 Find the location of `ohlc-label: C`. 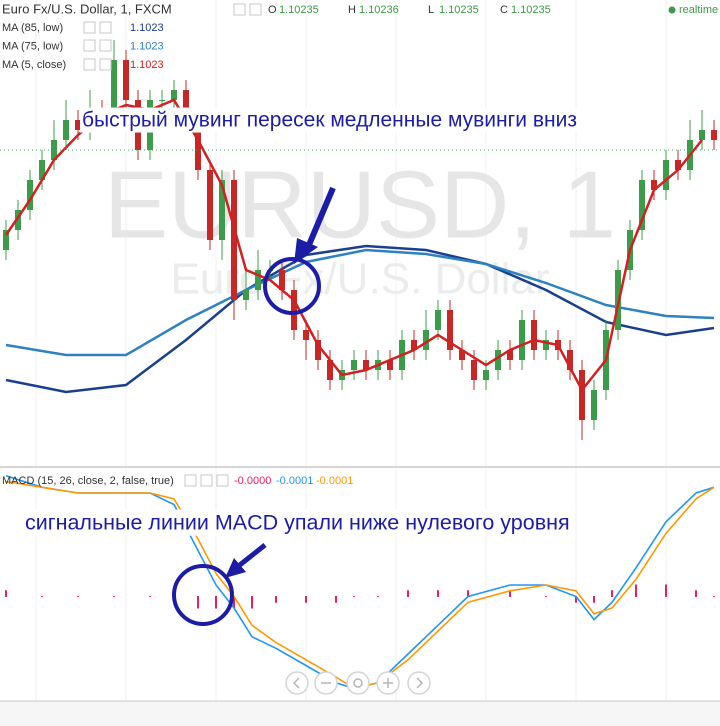

ohlc-label: C is located at coordinates (504, 10).